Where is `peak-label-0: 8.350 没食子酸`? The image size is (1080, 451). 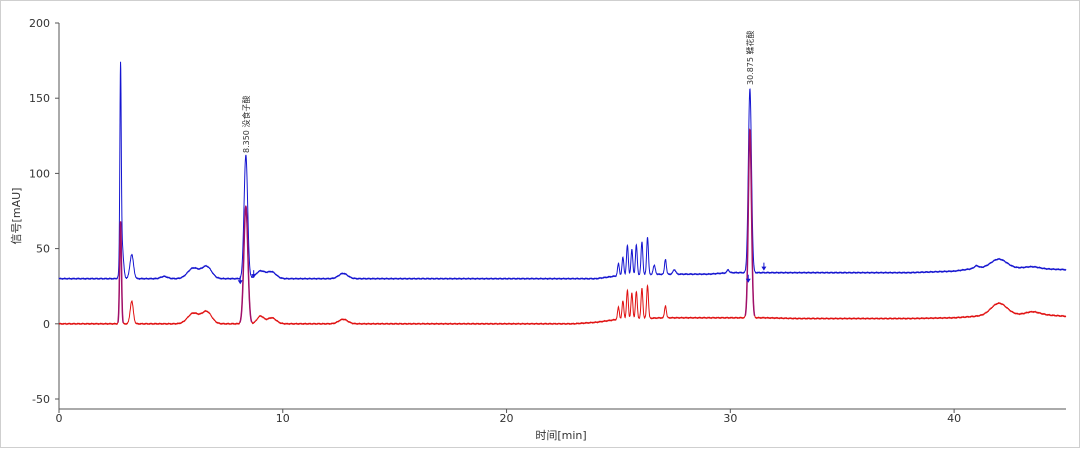 peak-label-0: 8.350 没食子酸 is located at coordinates (246, 124).